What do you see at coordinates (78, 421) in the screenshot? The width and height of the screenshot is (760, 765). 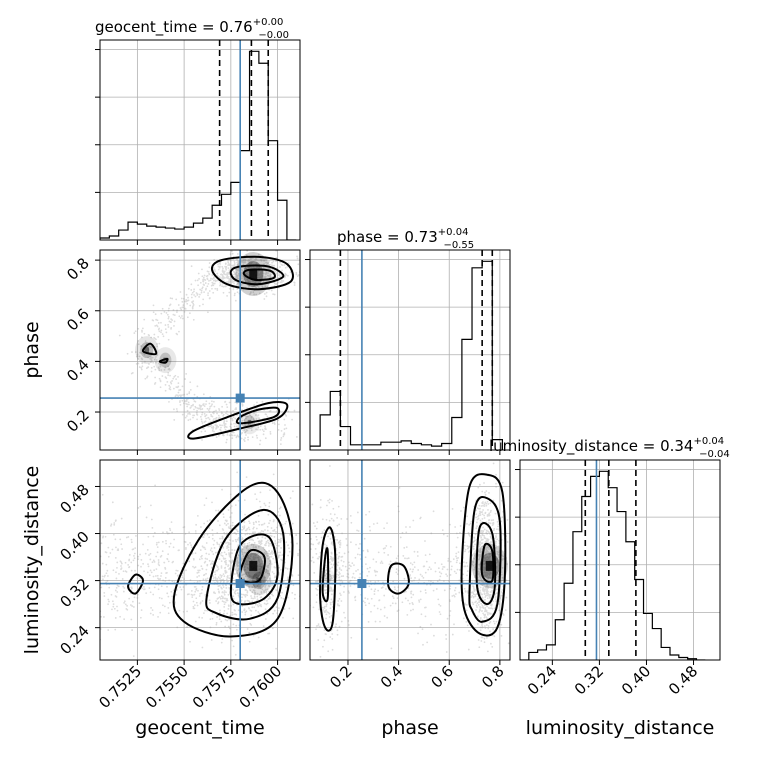 I see `y-tick-label: 0.2` at bounding box center [78, 421].